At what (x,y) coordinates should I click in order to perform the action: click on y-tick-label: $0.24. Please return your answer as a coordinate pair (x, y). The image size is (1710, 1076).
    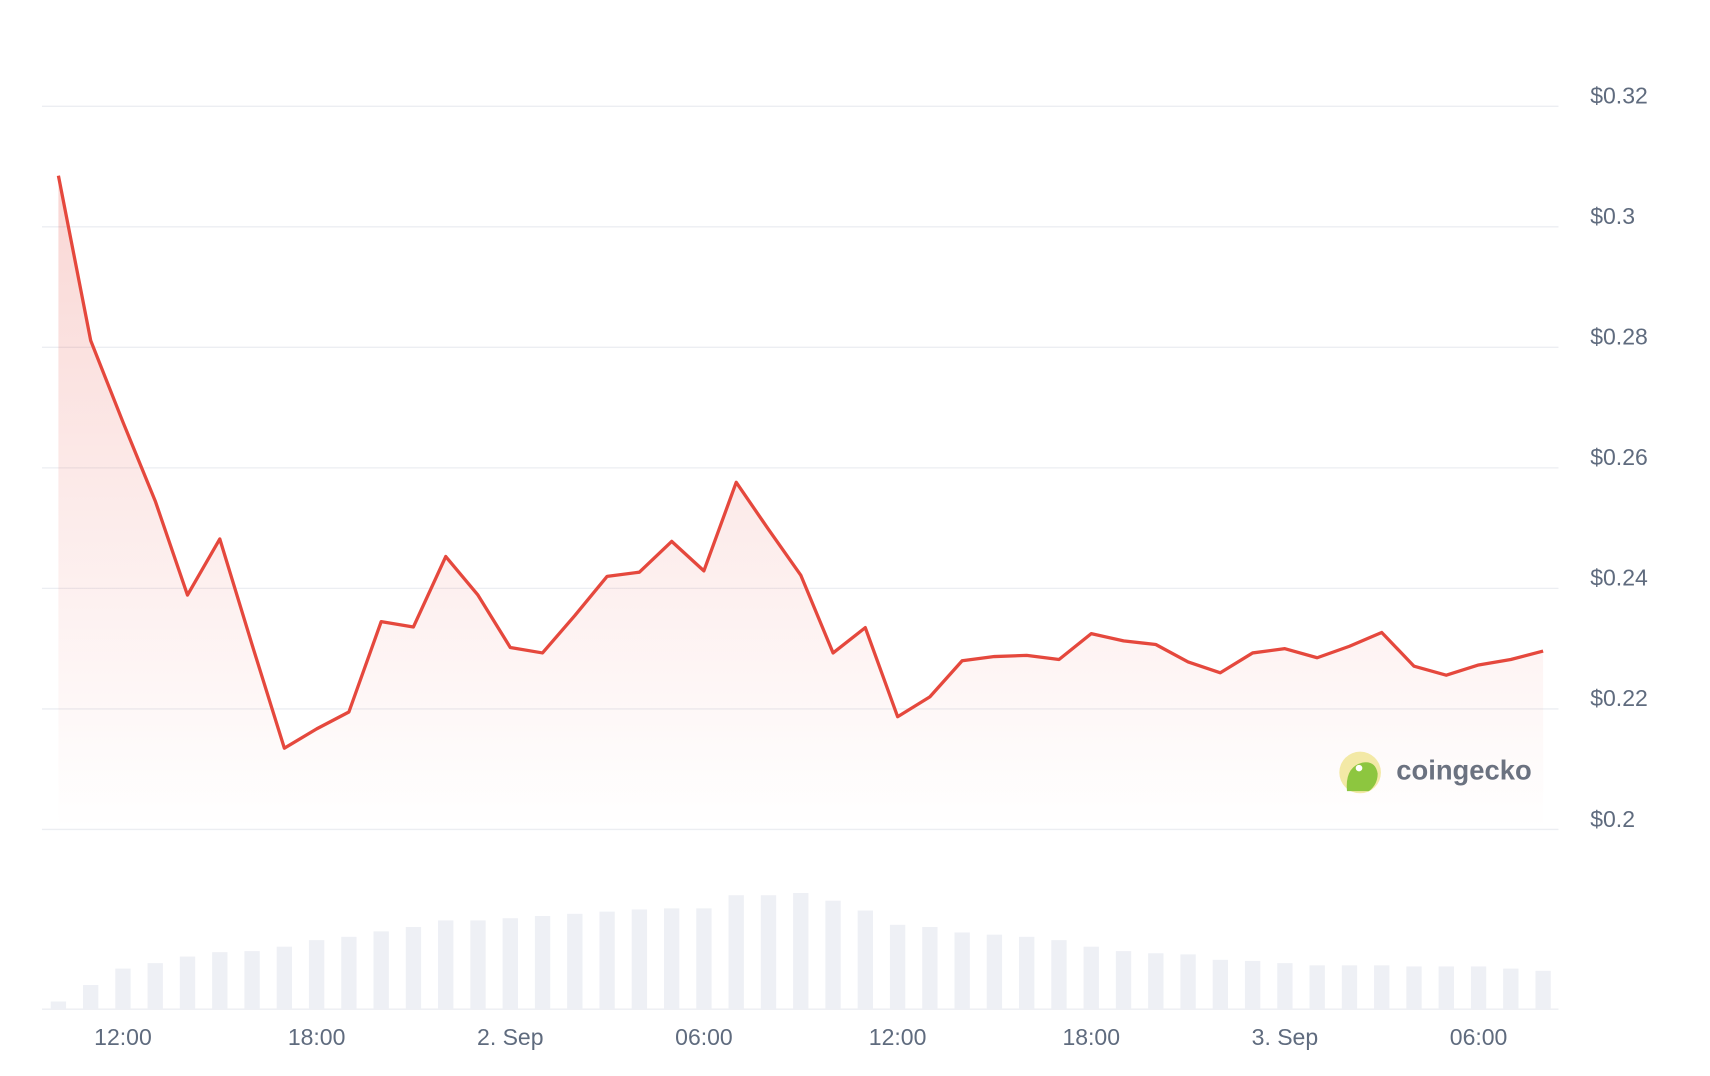
    Looking at the image, I should click on (1619, 578).